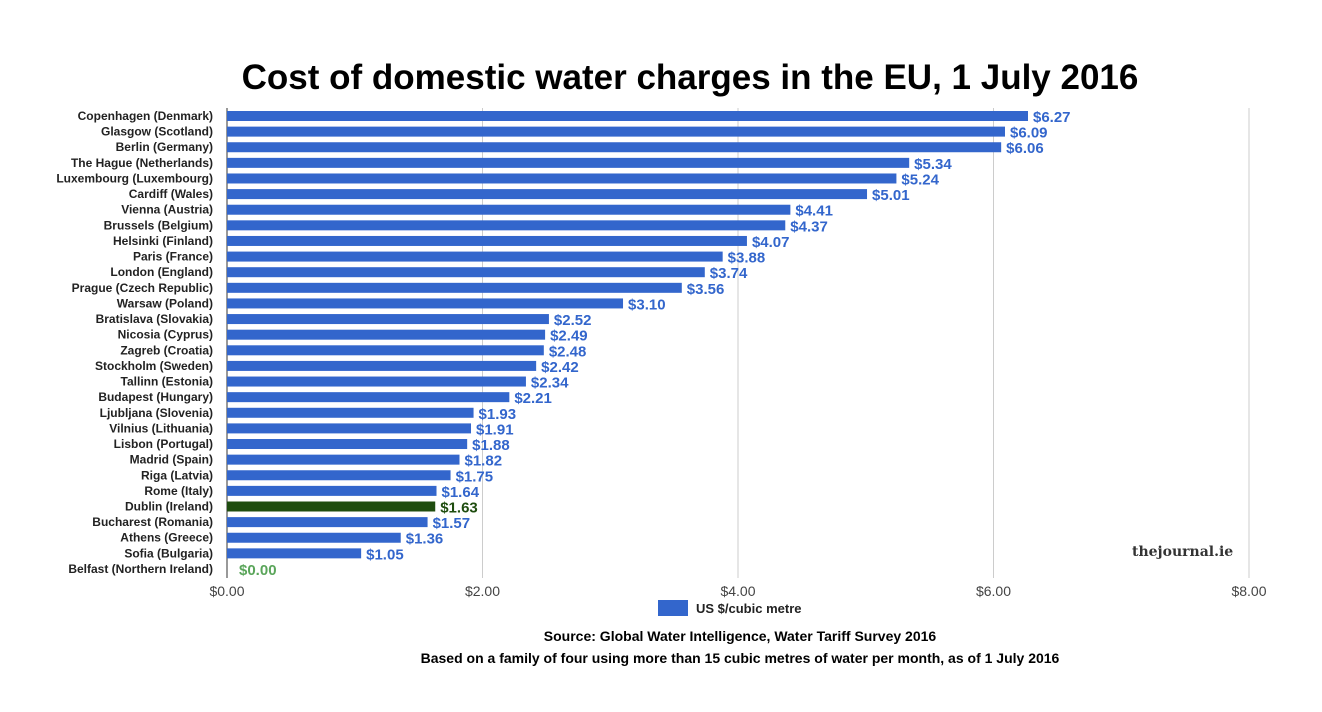 The width and height of the screenshot is (1322, 712). Describe the element at coordinates (178, 491) in the screenshot. I see `category-label: Rome (Italy)` at that location.